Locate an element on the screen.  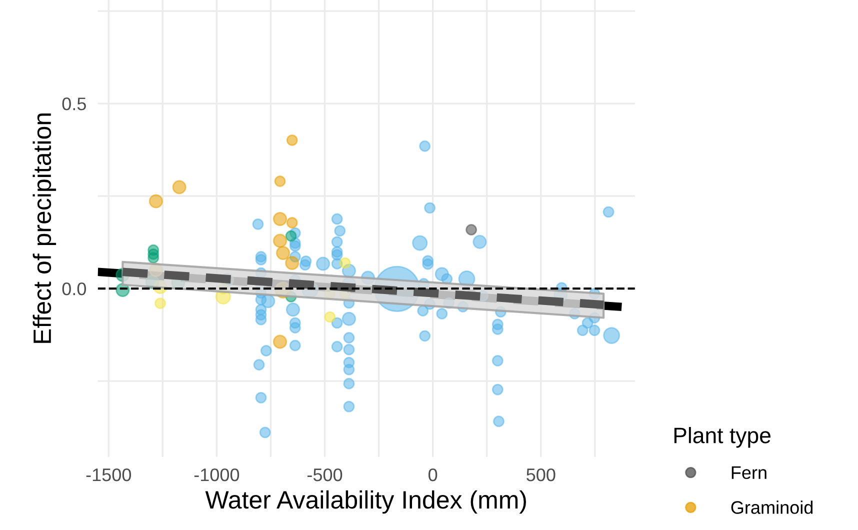
x-tick-label: 0 is located at coordinates (433, 475).